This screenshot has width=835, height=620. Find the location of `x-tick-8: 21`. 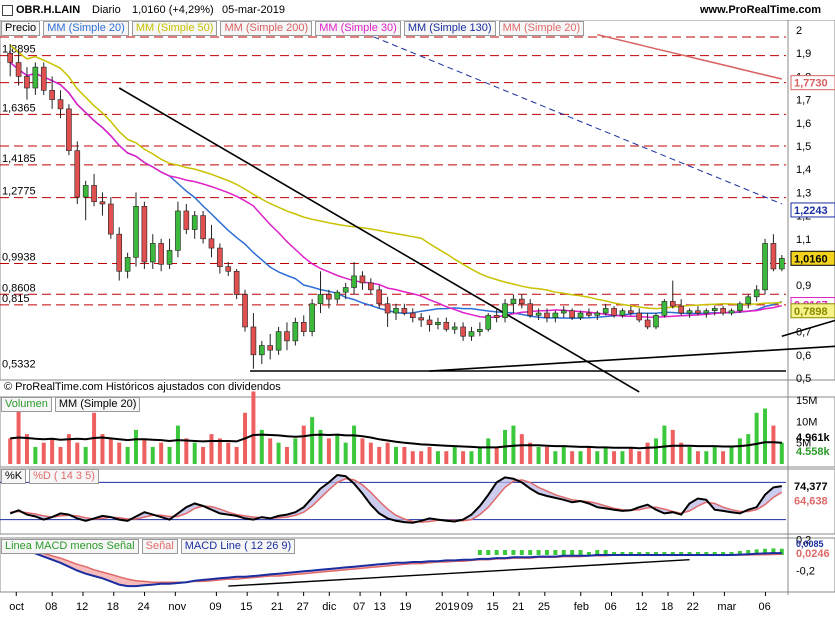

x-tick-8: 21 is located at coordinates (277, 607).